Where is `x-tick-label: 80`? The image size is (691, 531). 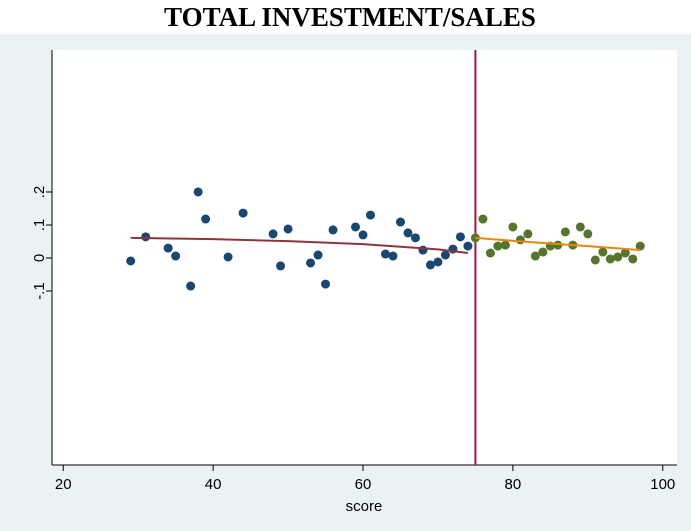 x-tick-label: 80 is located at coordinates (513, 484).